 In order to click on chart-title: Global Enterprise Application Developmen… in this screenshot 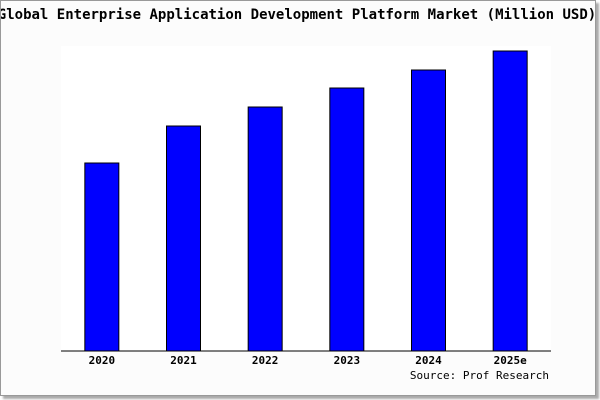, I will do `click(298, 15)`.